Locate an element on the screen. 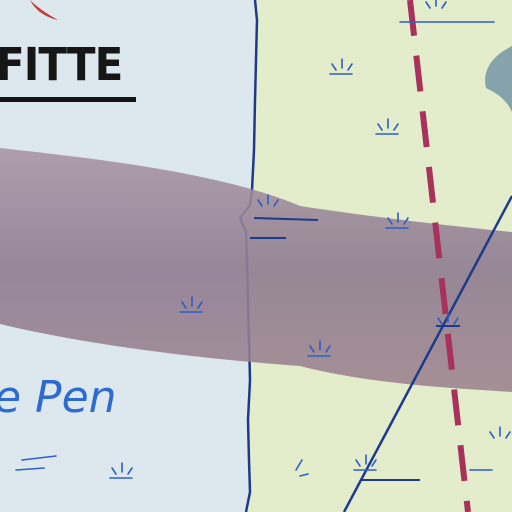 The image size is (512, 512). coastline-tick is located at coordinates (284, 228).